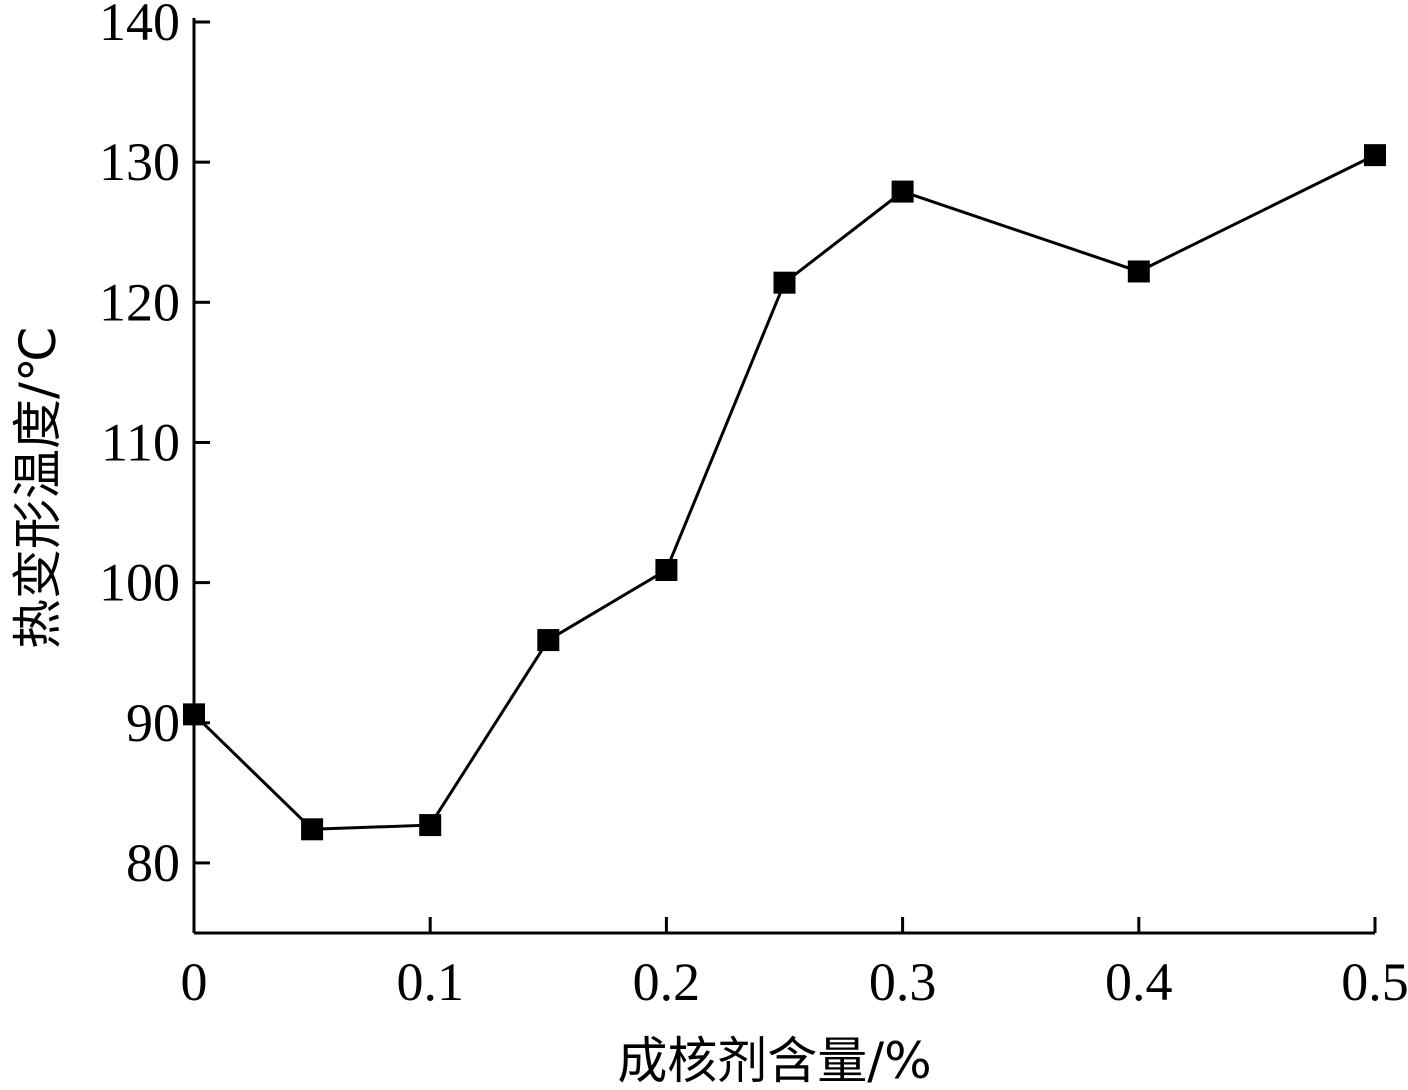  I want to click on x-tick-label: 0.1, so click(430, 982).